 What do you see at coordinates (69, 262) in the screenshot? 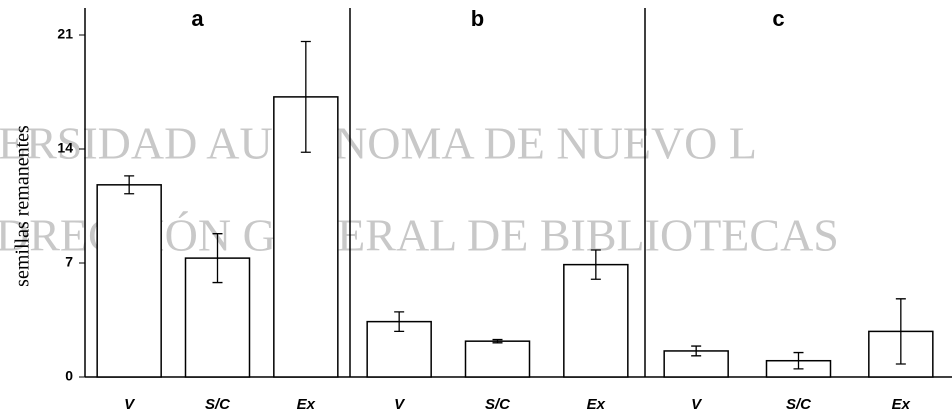
I see `y-tick-label: 7` at bounding box center [69, 262].